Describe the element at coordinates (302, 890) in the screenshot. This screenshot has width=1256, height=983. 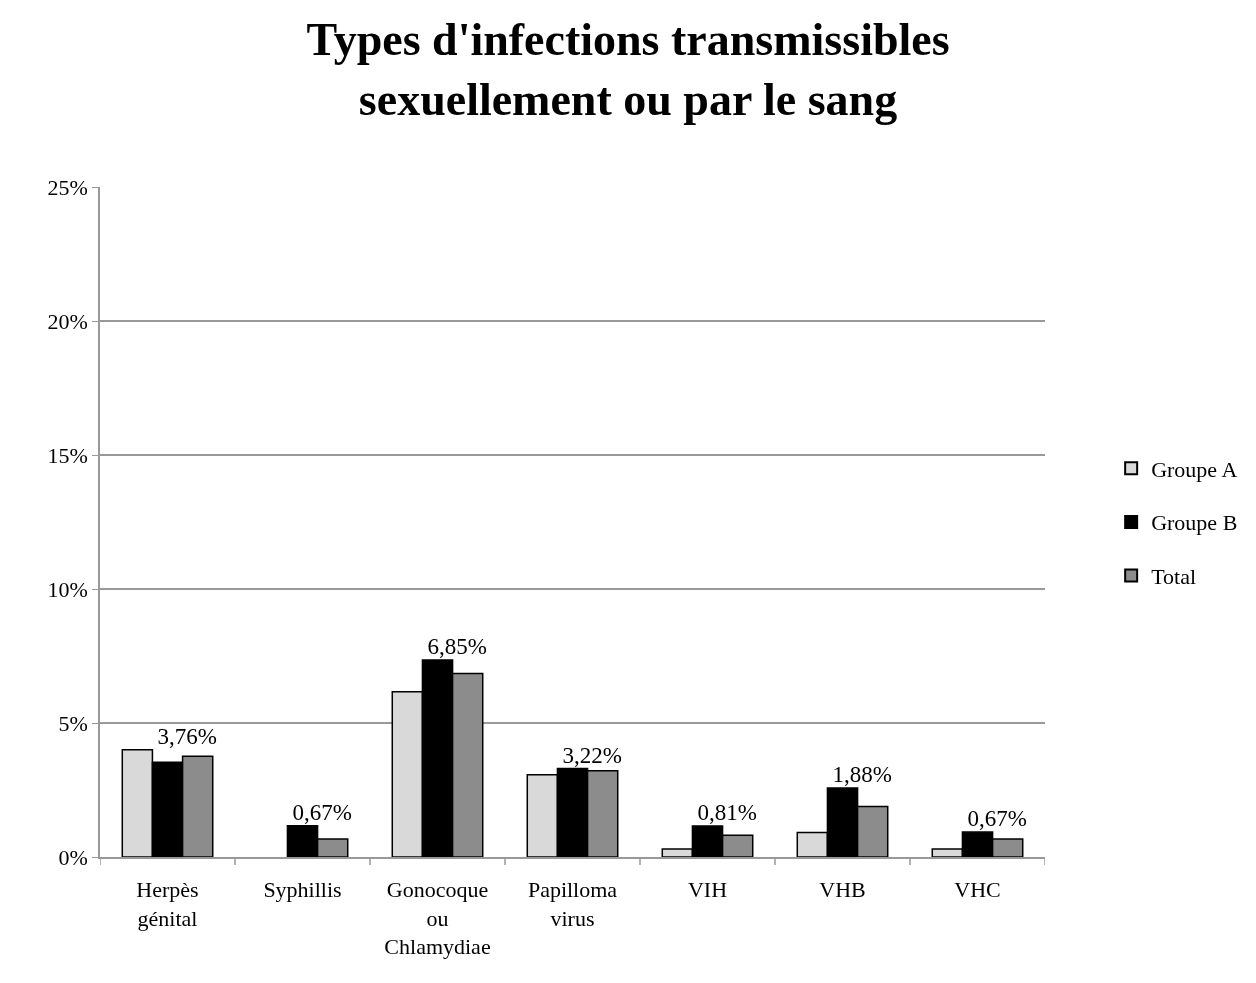
I see `x-tick-label: Syphillis` at that location.